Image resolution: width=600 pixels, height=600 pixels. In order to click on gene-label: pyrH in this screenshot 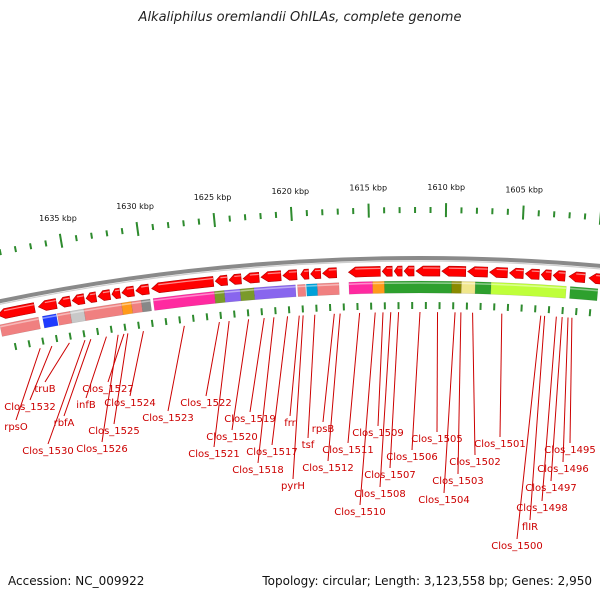, I will do `click(293, 486)`.